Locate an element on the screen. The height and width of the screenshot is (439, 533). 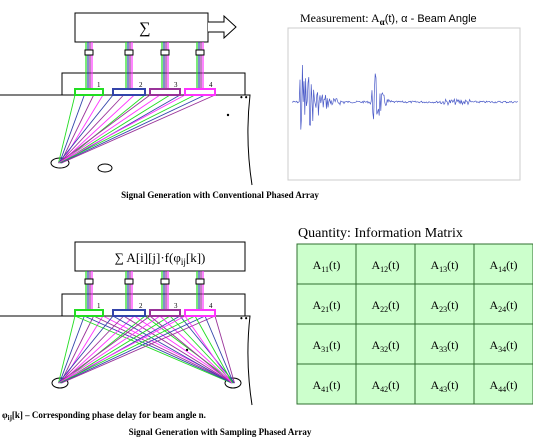
formula-box is located at coordinates (160, 256).